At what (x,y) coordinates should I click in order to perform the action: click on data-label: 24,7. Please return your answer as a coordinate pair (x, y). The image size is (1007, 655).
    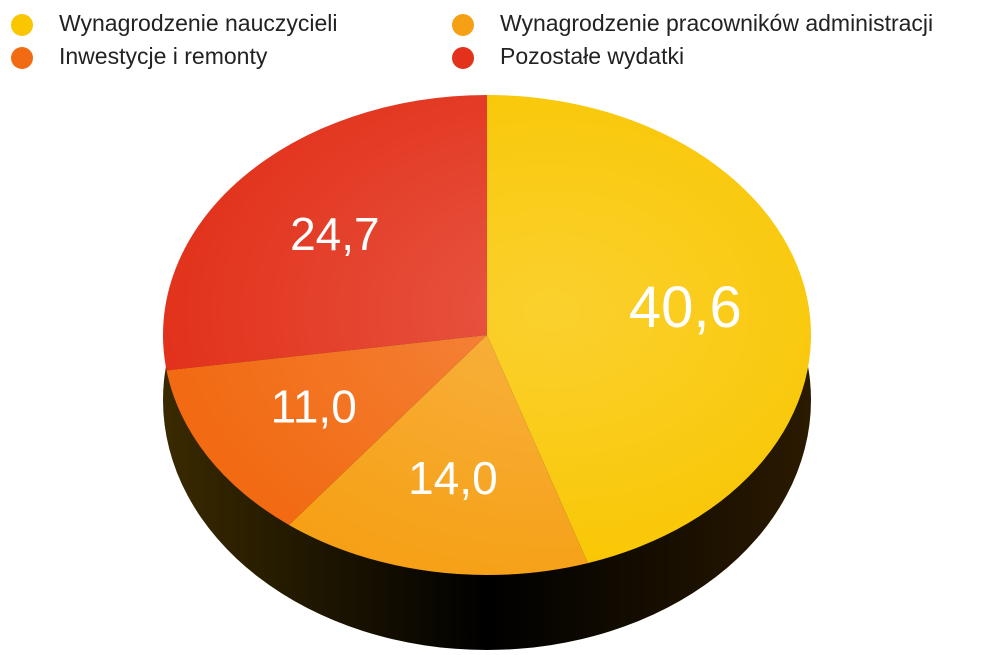
    Looking at the image, I should click on (335, 234).